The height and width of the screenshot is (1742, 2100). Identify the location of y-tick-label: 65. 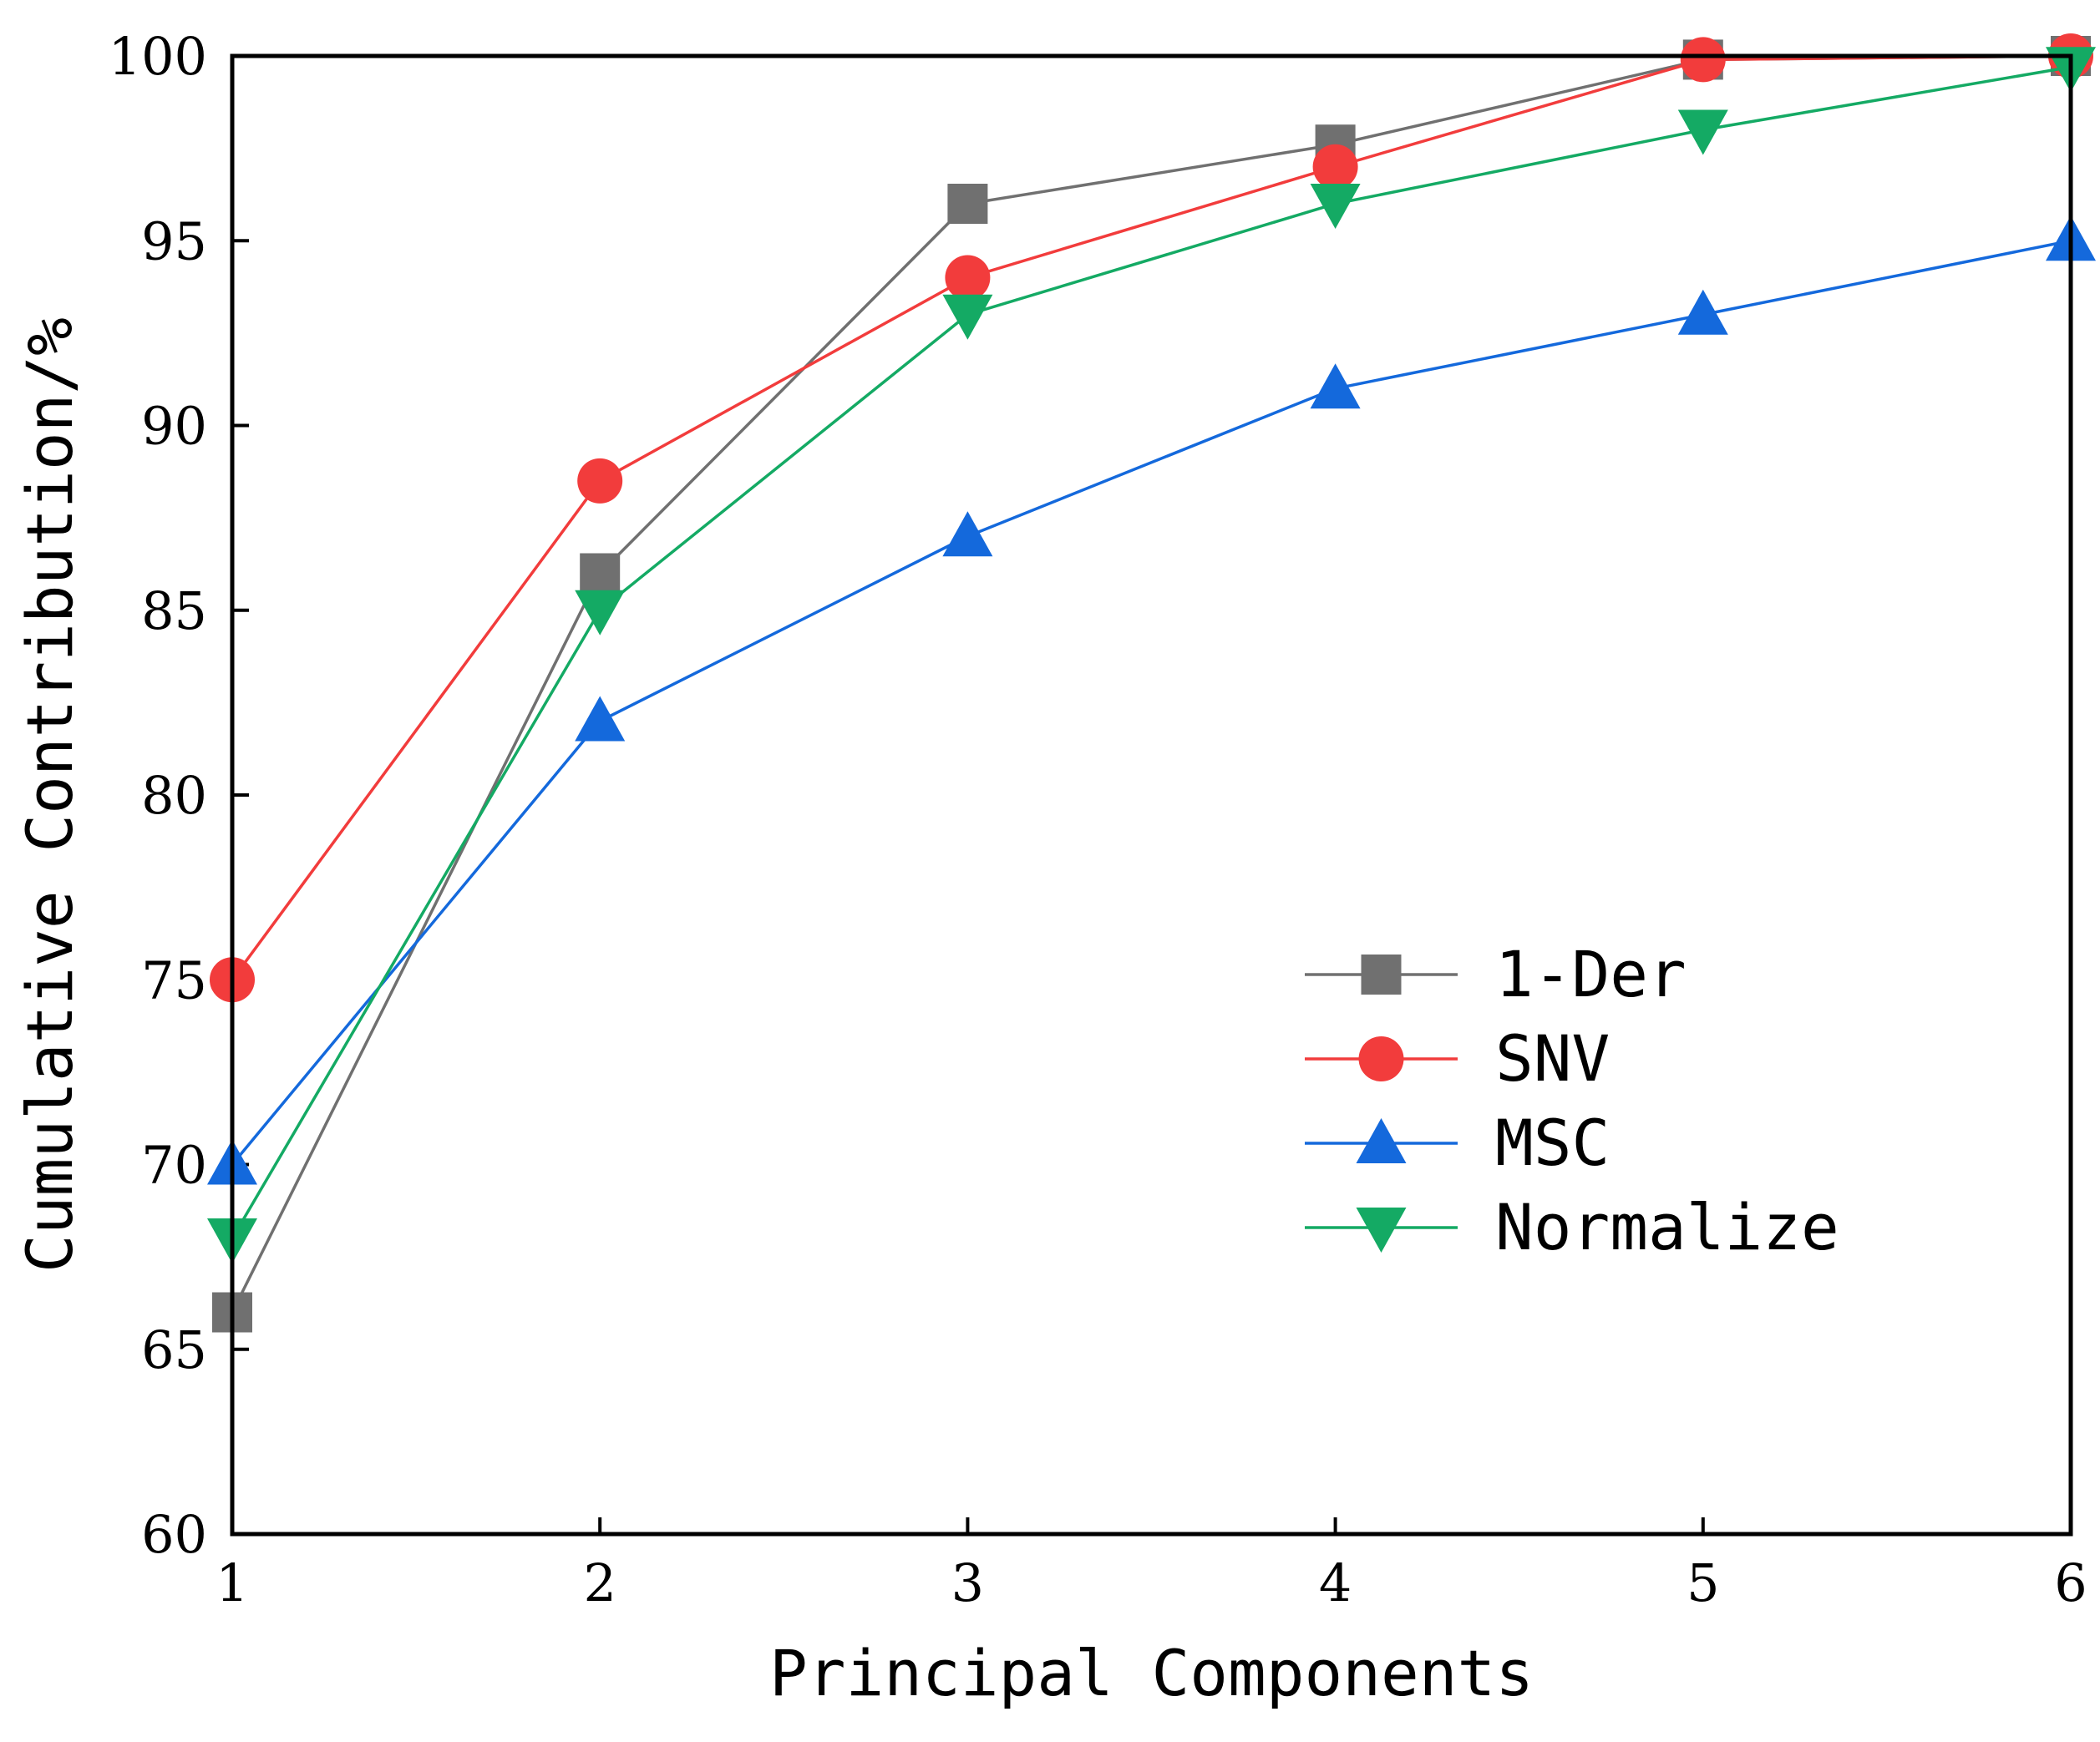
(174, 1349).